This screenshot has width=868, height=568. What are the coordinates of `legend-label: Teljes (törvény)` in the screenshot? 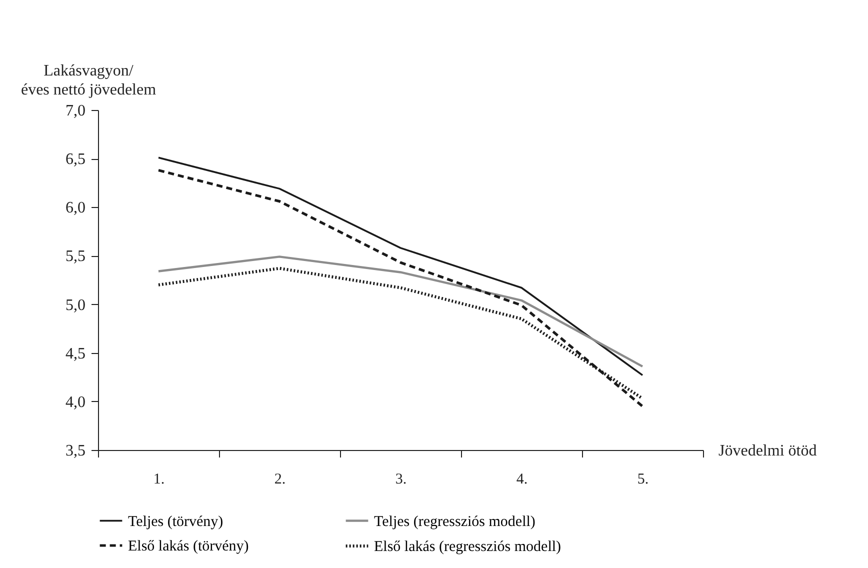 It's located at (176, 522).